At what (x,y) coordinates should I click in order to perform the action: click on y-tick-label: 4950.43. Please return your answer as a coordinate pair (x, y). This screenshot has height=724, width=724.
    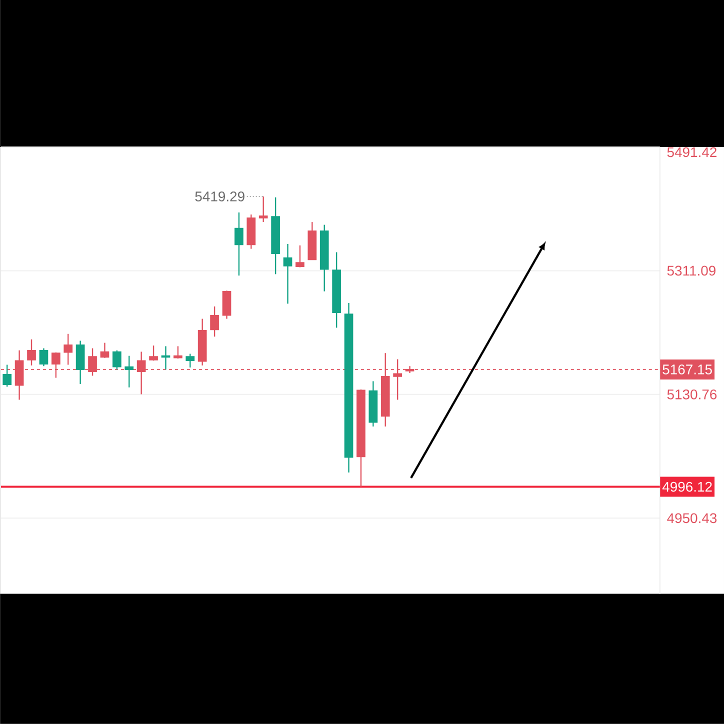
    Looking at the image, I should click on (692, 518).